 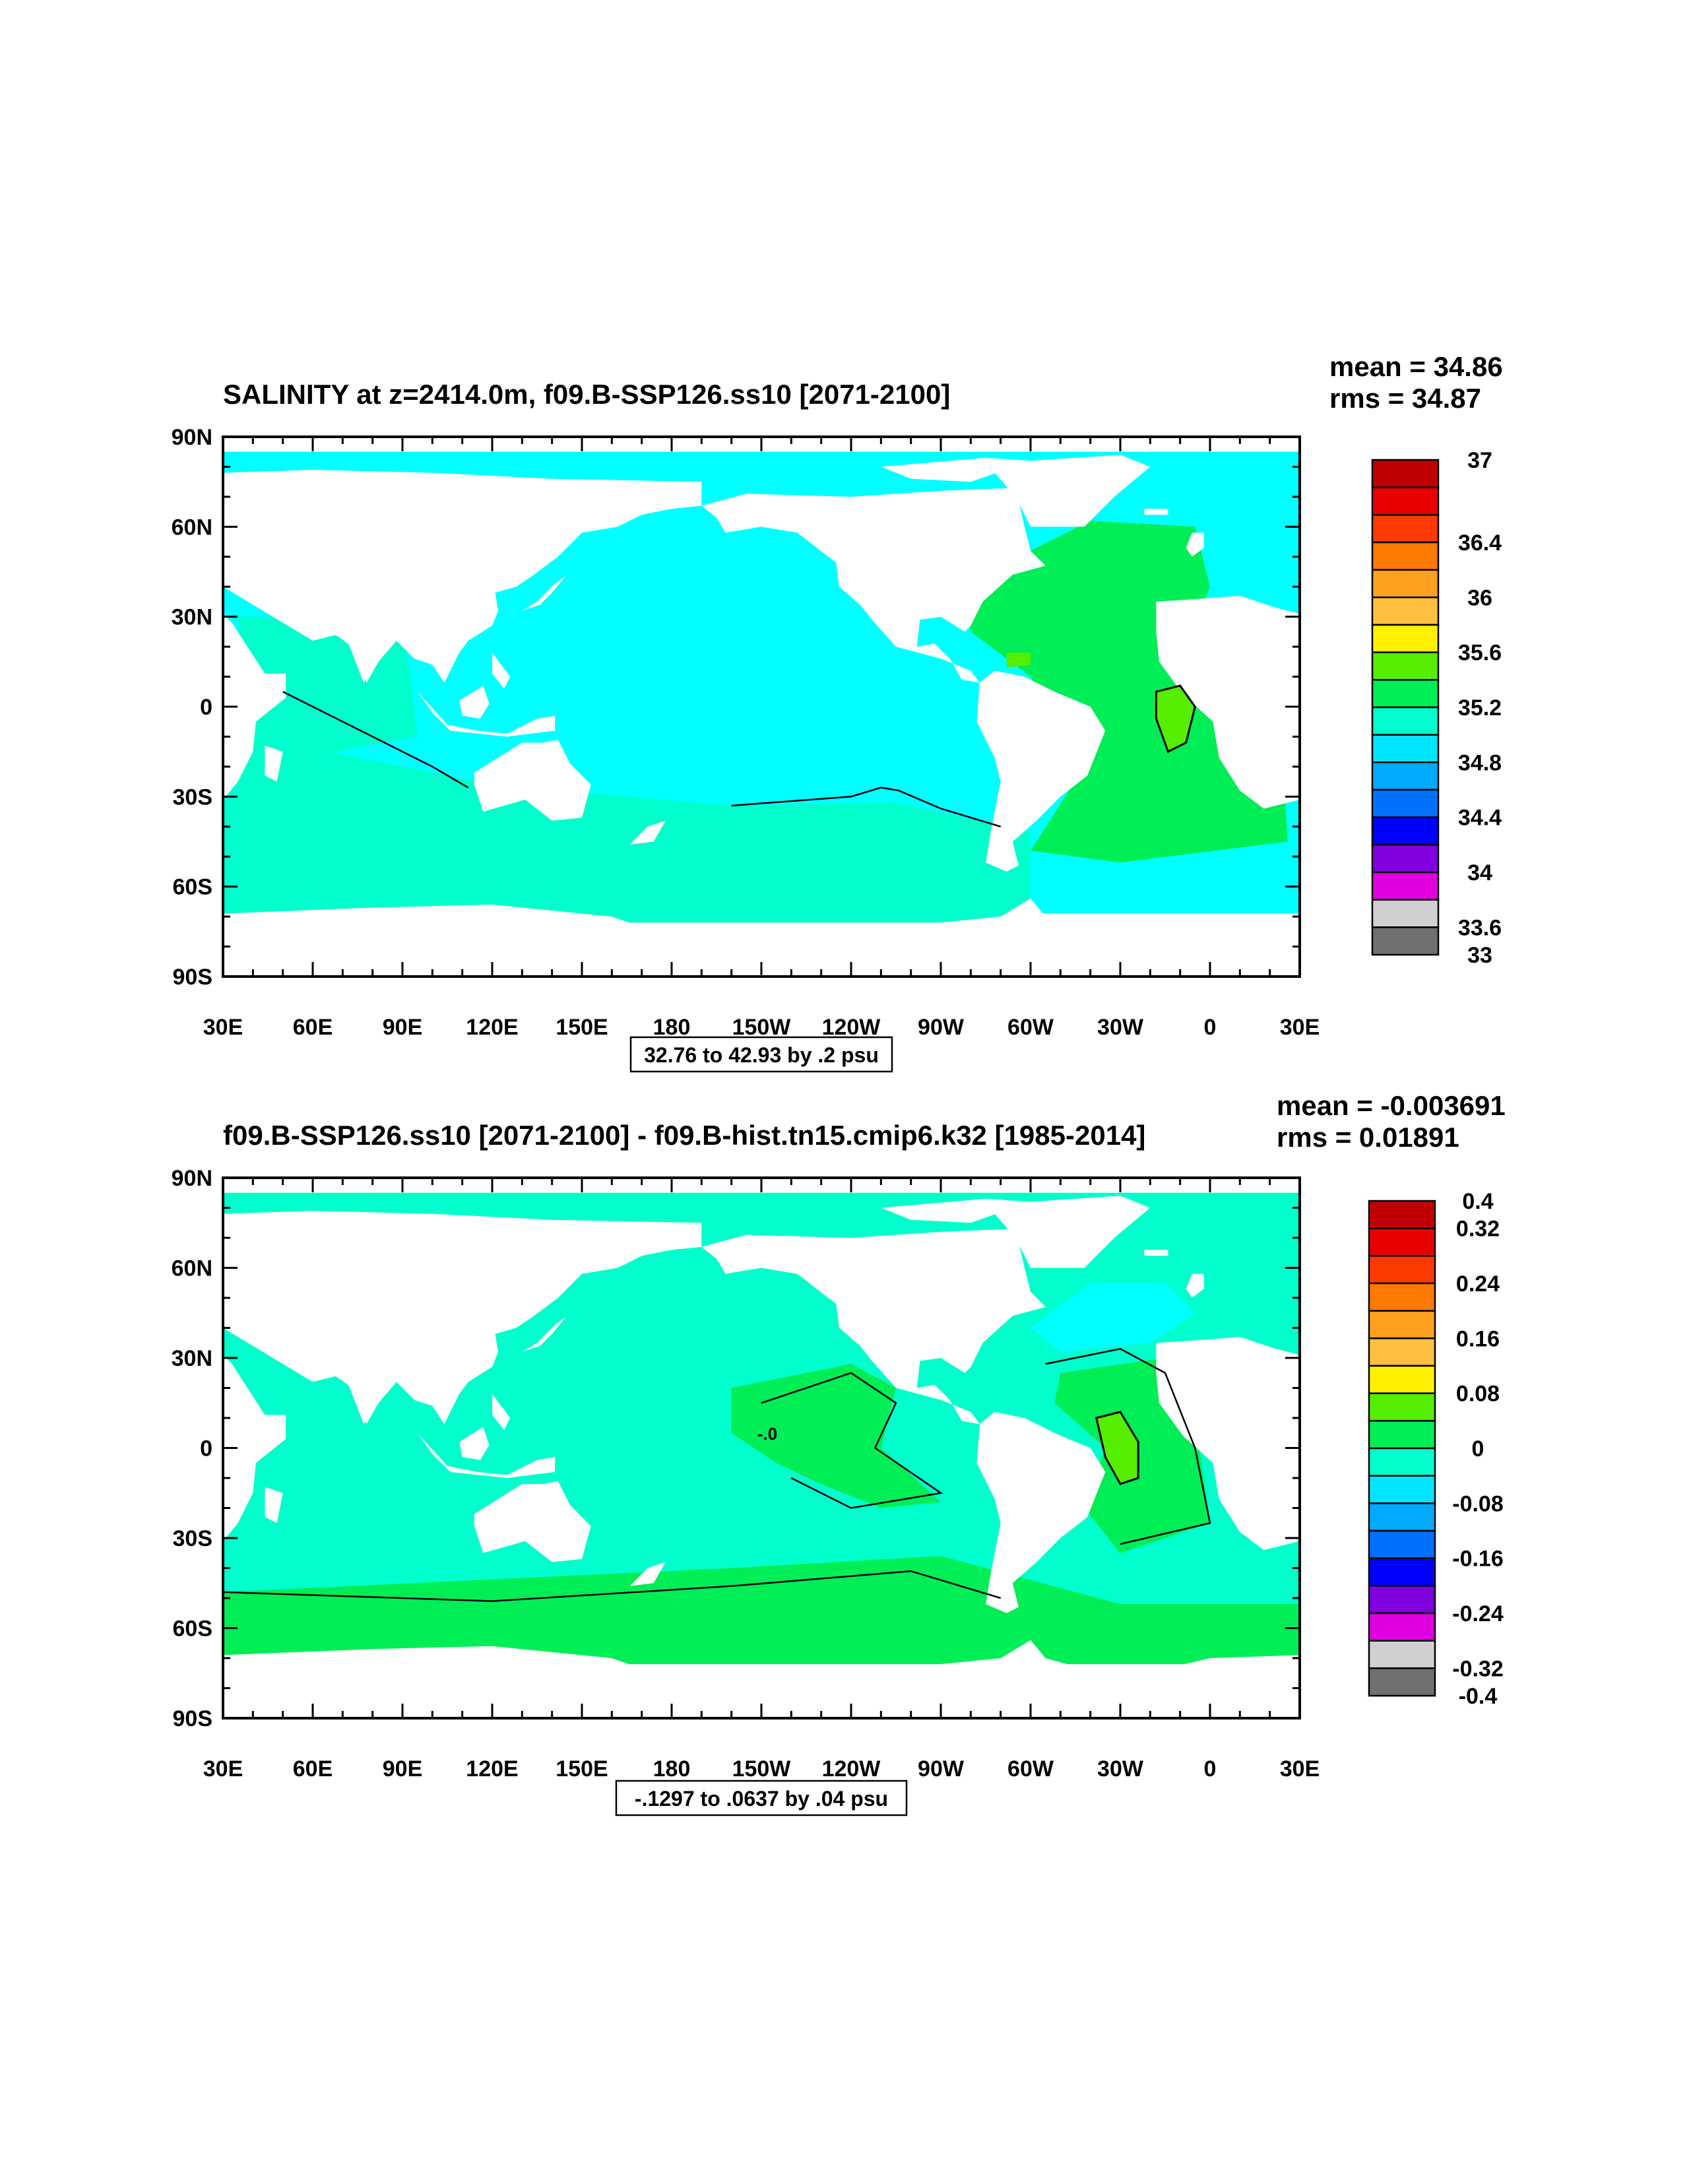 What do you see at coordinates (1391, 1105) in the screenshot?
I see `mean-stat: mean = -0.003691` at bounding box center [1391, 1105].